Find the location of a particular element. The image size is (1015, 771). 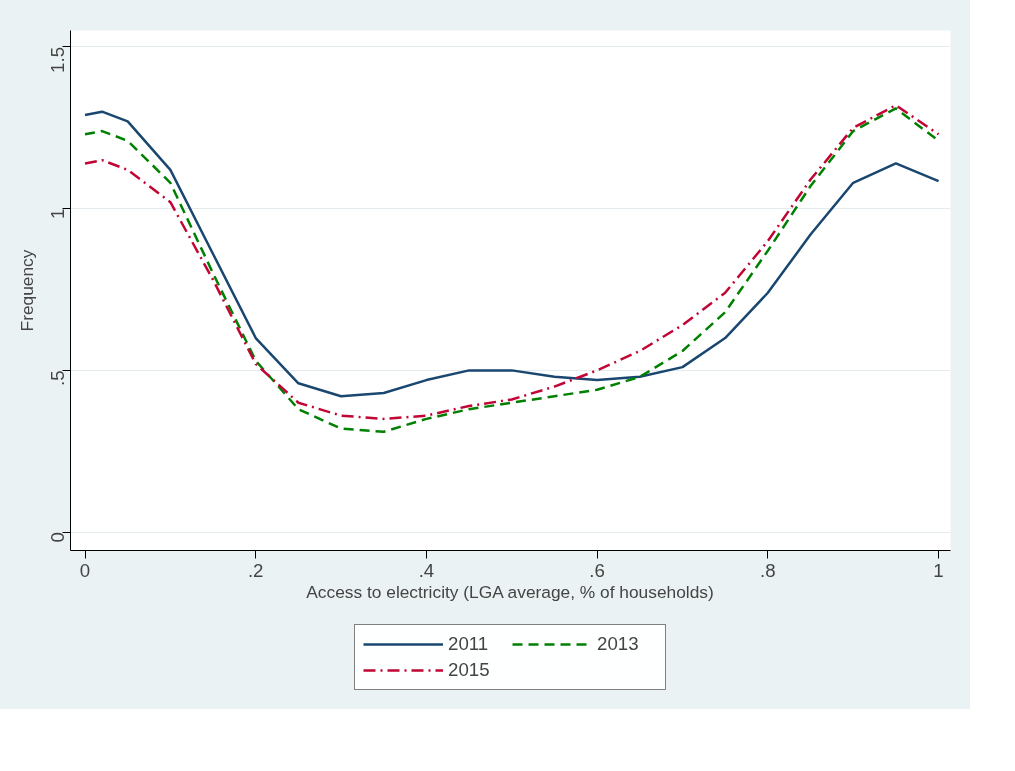

legend-label: 2011 is located at coordinates (469, 643).